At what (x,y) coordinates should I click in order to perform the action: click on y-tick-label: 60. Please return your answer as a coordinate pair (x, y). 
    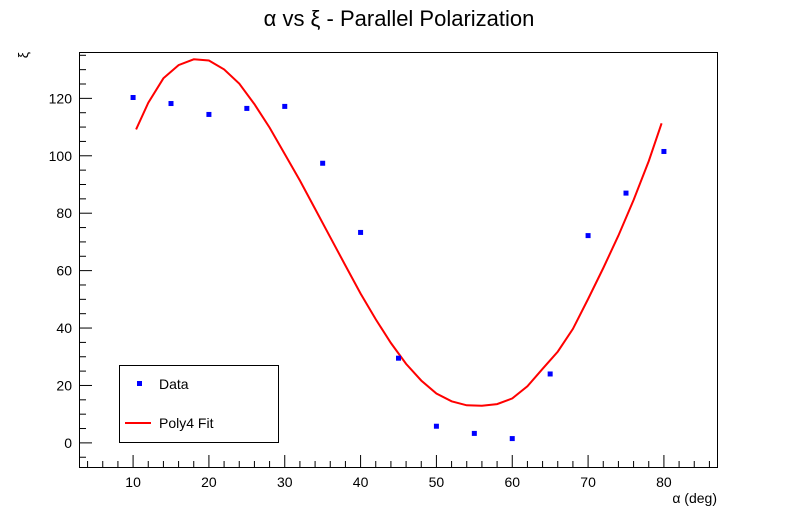
    Looking at the image, I should click on (64, 271).